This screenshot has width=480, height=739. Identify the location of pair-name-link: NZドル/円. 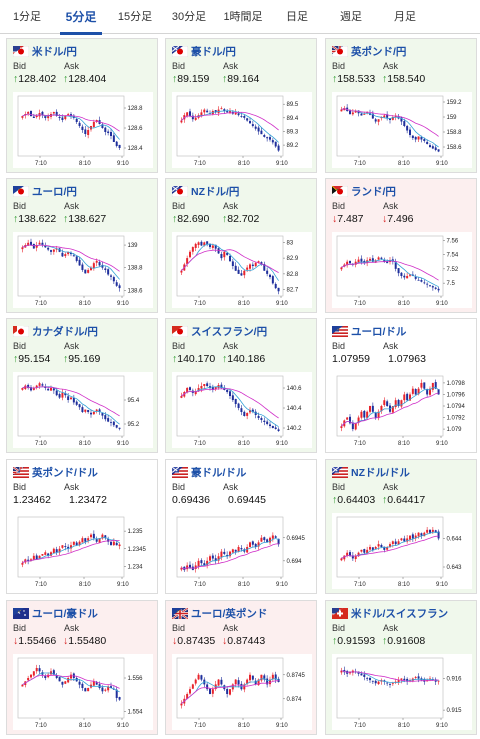
(205, 191).